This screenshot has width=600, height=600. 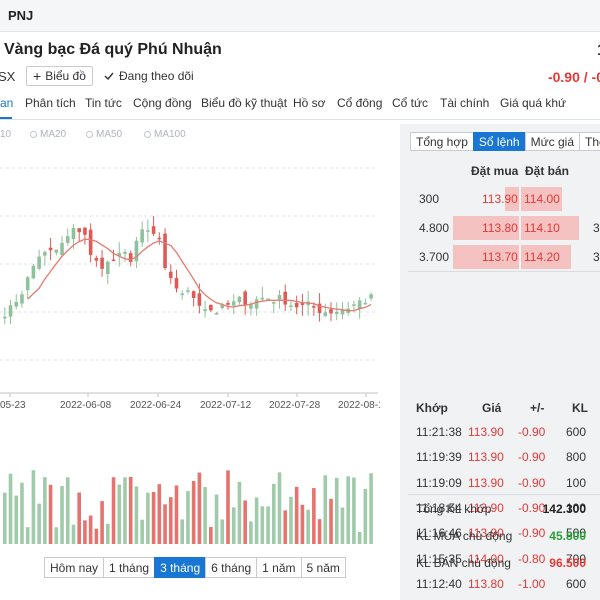 I want to click on trade-row: 11:19:09 113.90 -0.90 100, so click(x=501, y=482).